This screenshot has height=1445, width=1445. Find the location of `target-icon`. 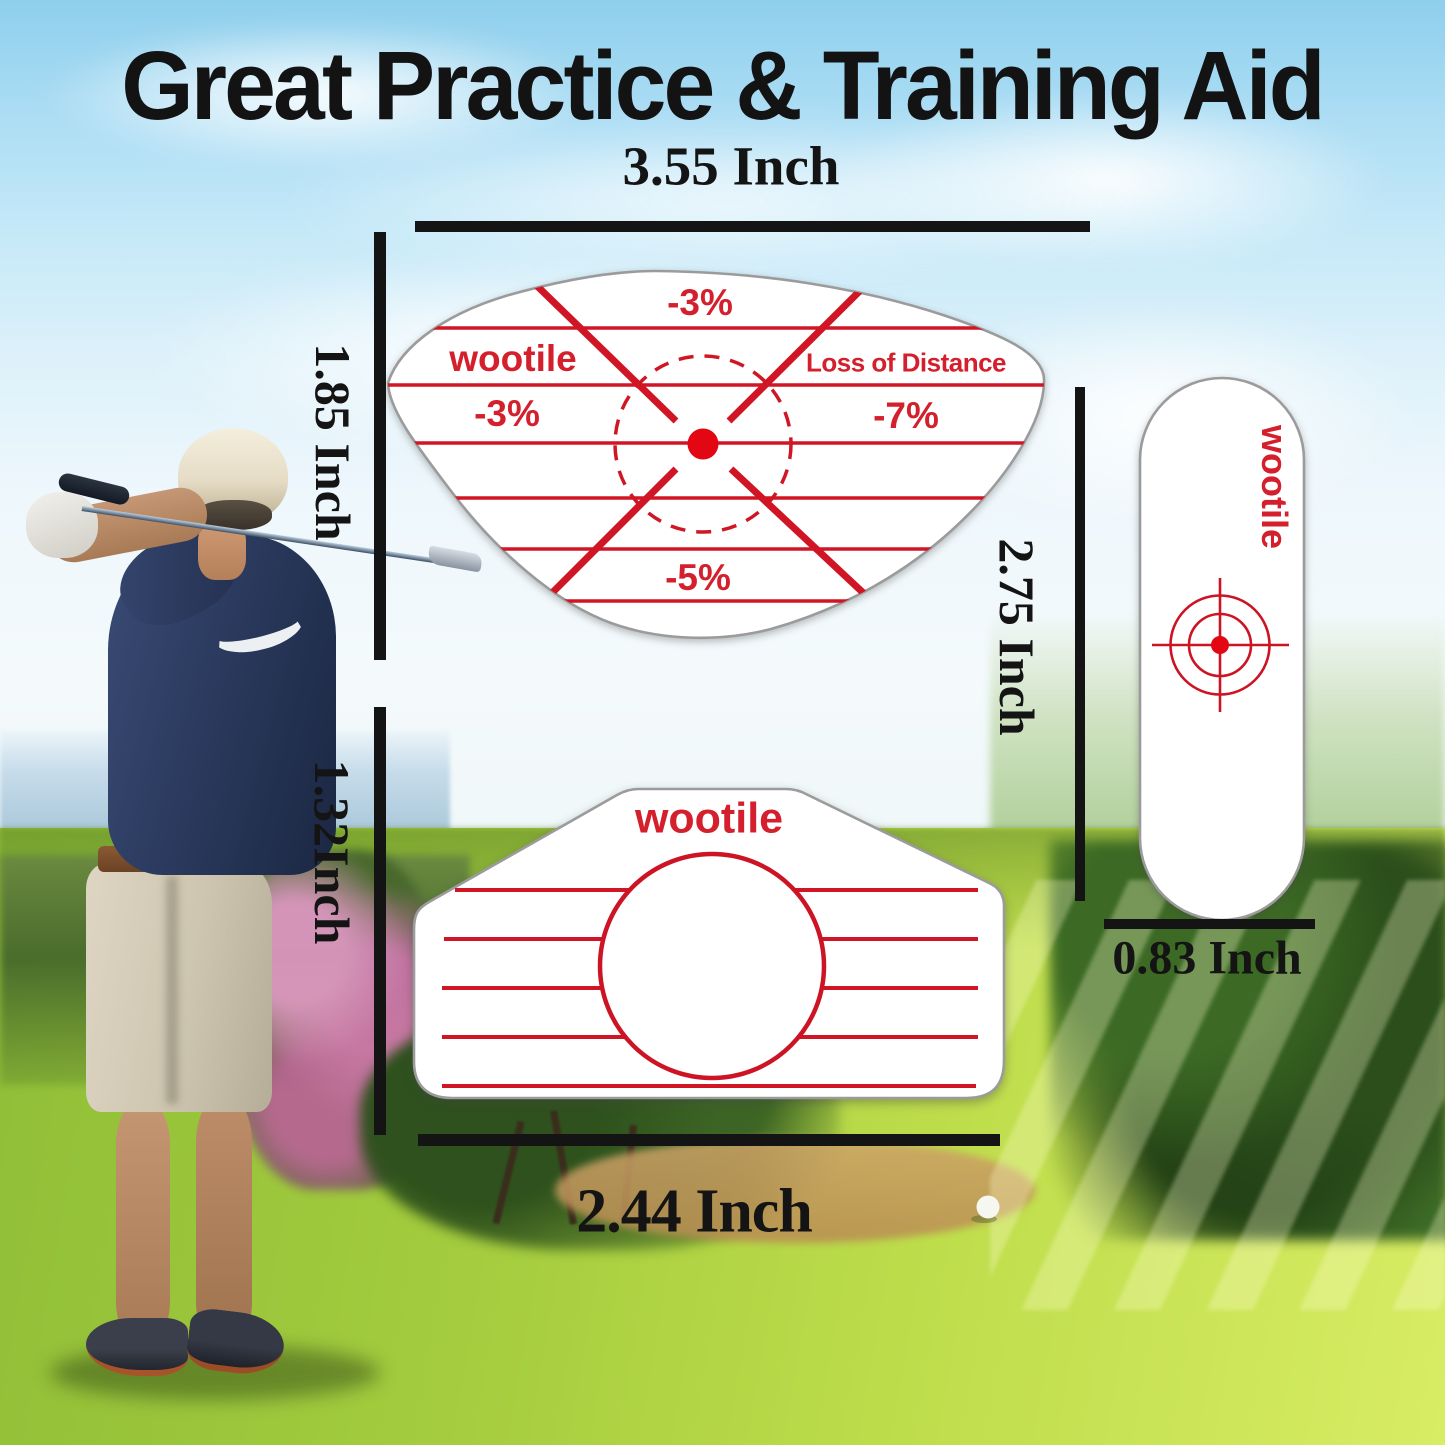

target-icon is located at coordinates (1220, 645).